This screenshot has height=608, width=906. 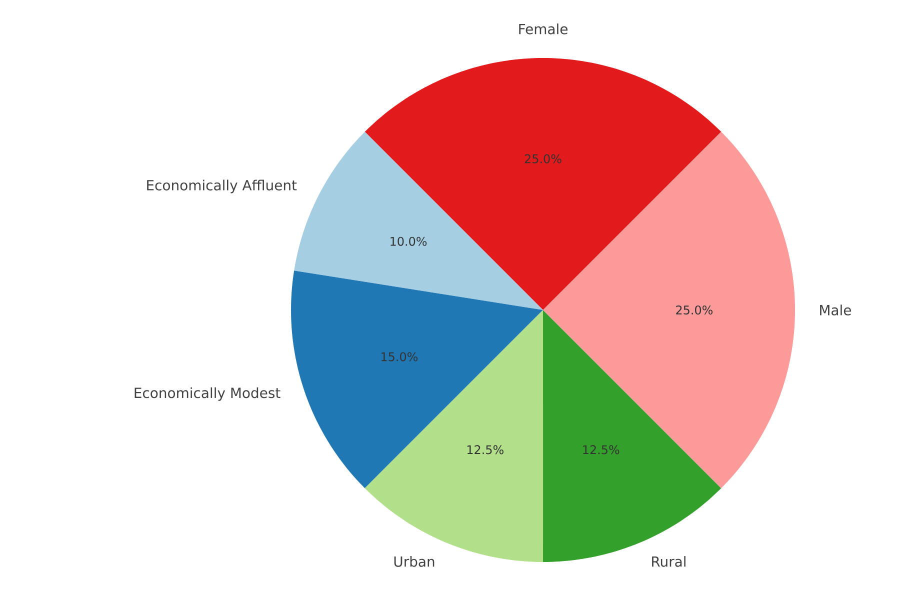 I want to click on slice-label: Economically Affluent, so click(x=222, y=187).